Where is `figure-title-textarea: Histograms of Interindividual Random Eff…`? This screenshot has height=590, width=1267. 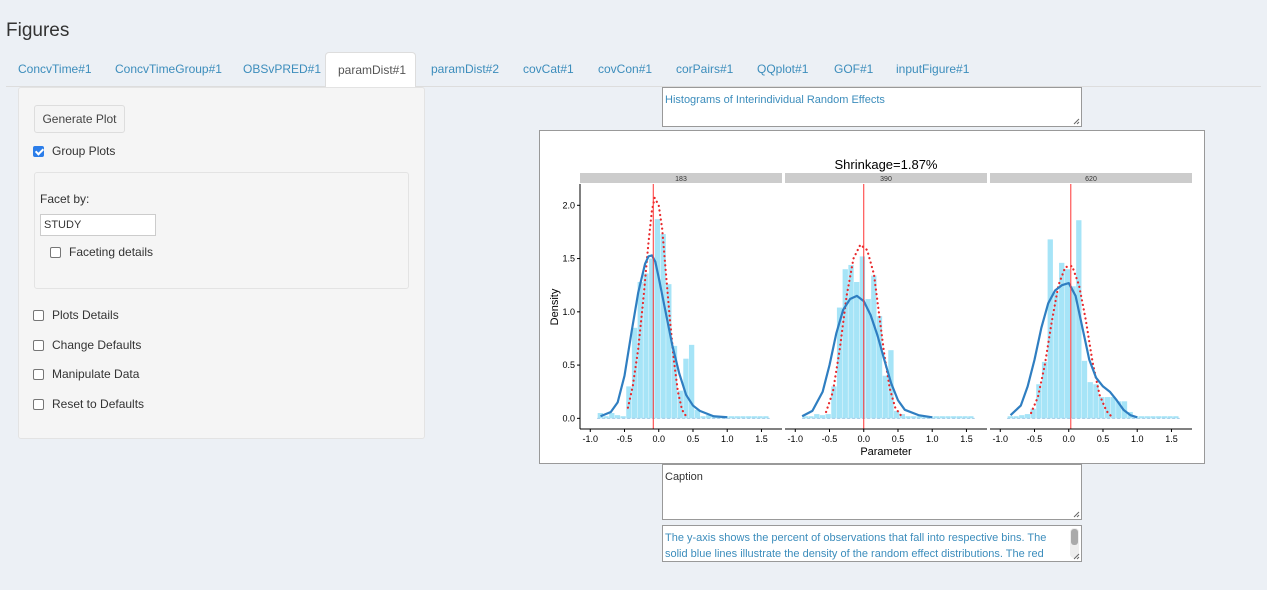
figure-title-textarea: Histograms of Interindividual Random Eff… is located at coordinates (872, 107).